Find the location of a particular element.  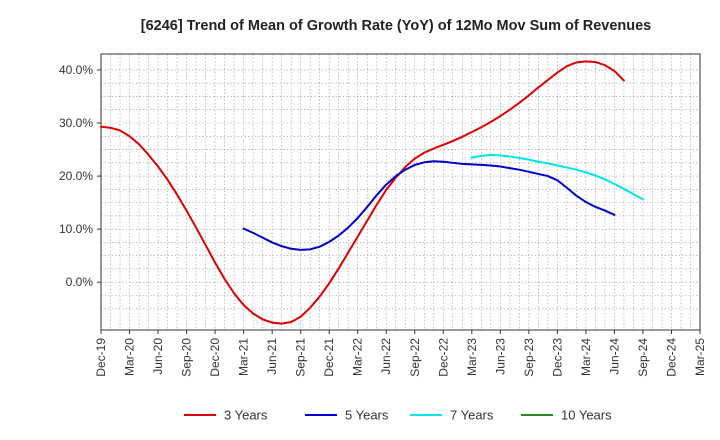

x-tick-label: Sep-22 is located at coordinates (415, 357).